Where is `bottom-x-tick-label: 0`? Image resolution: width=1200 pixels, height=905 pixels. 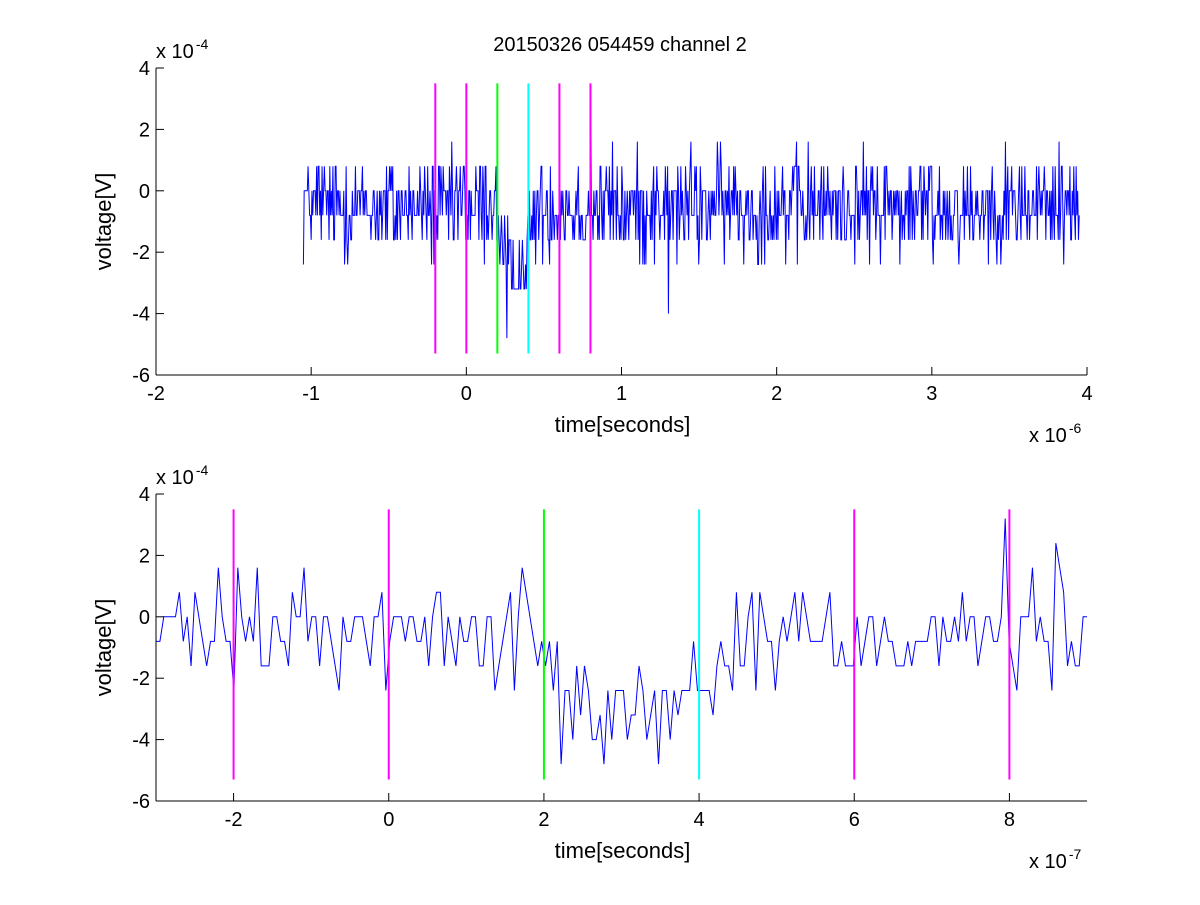
bottom-x-tick-label: 0 is located at coordinates (388, 820).